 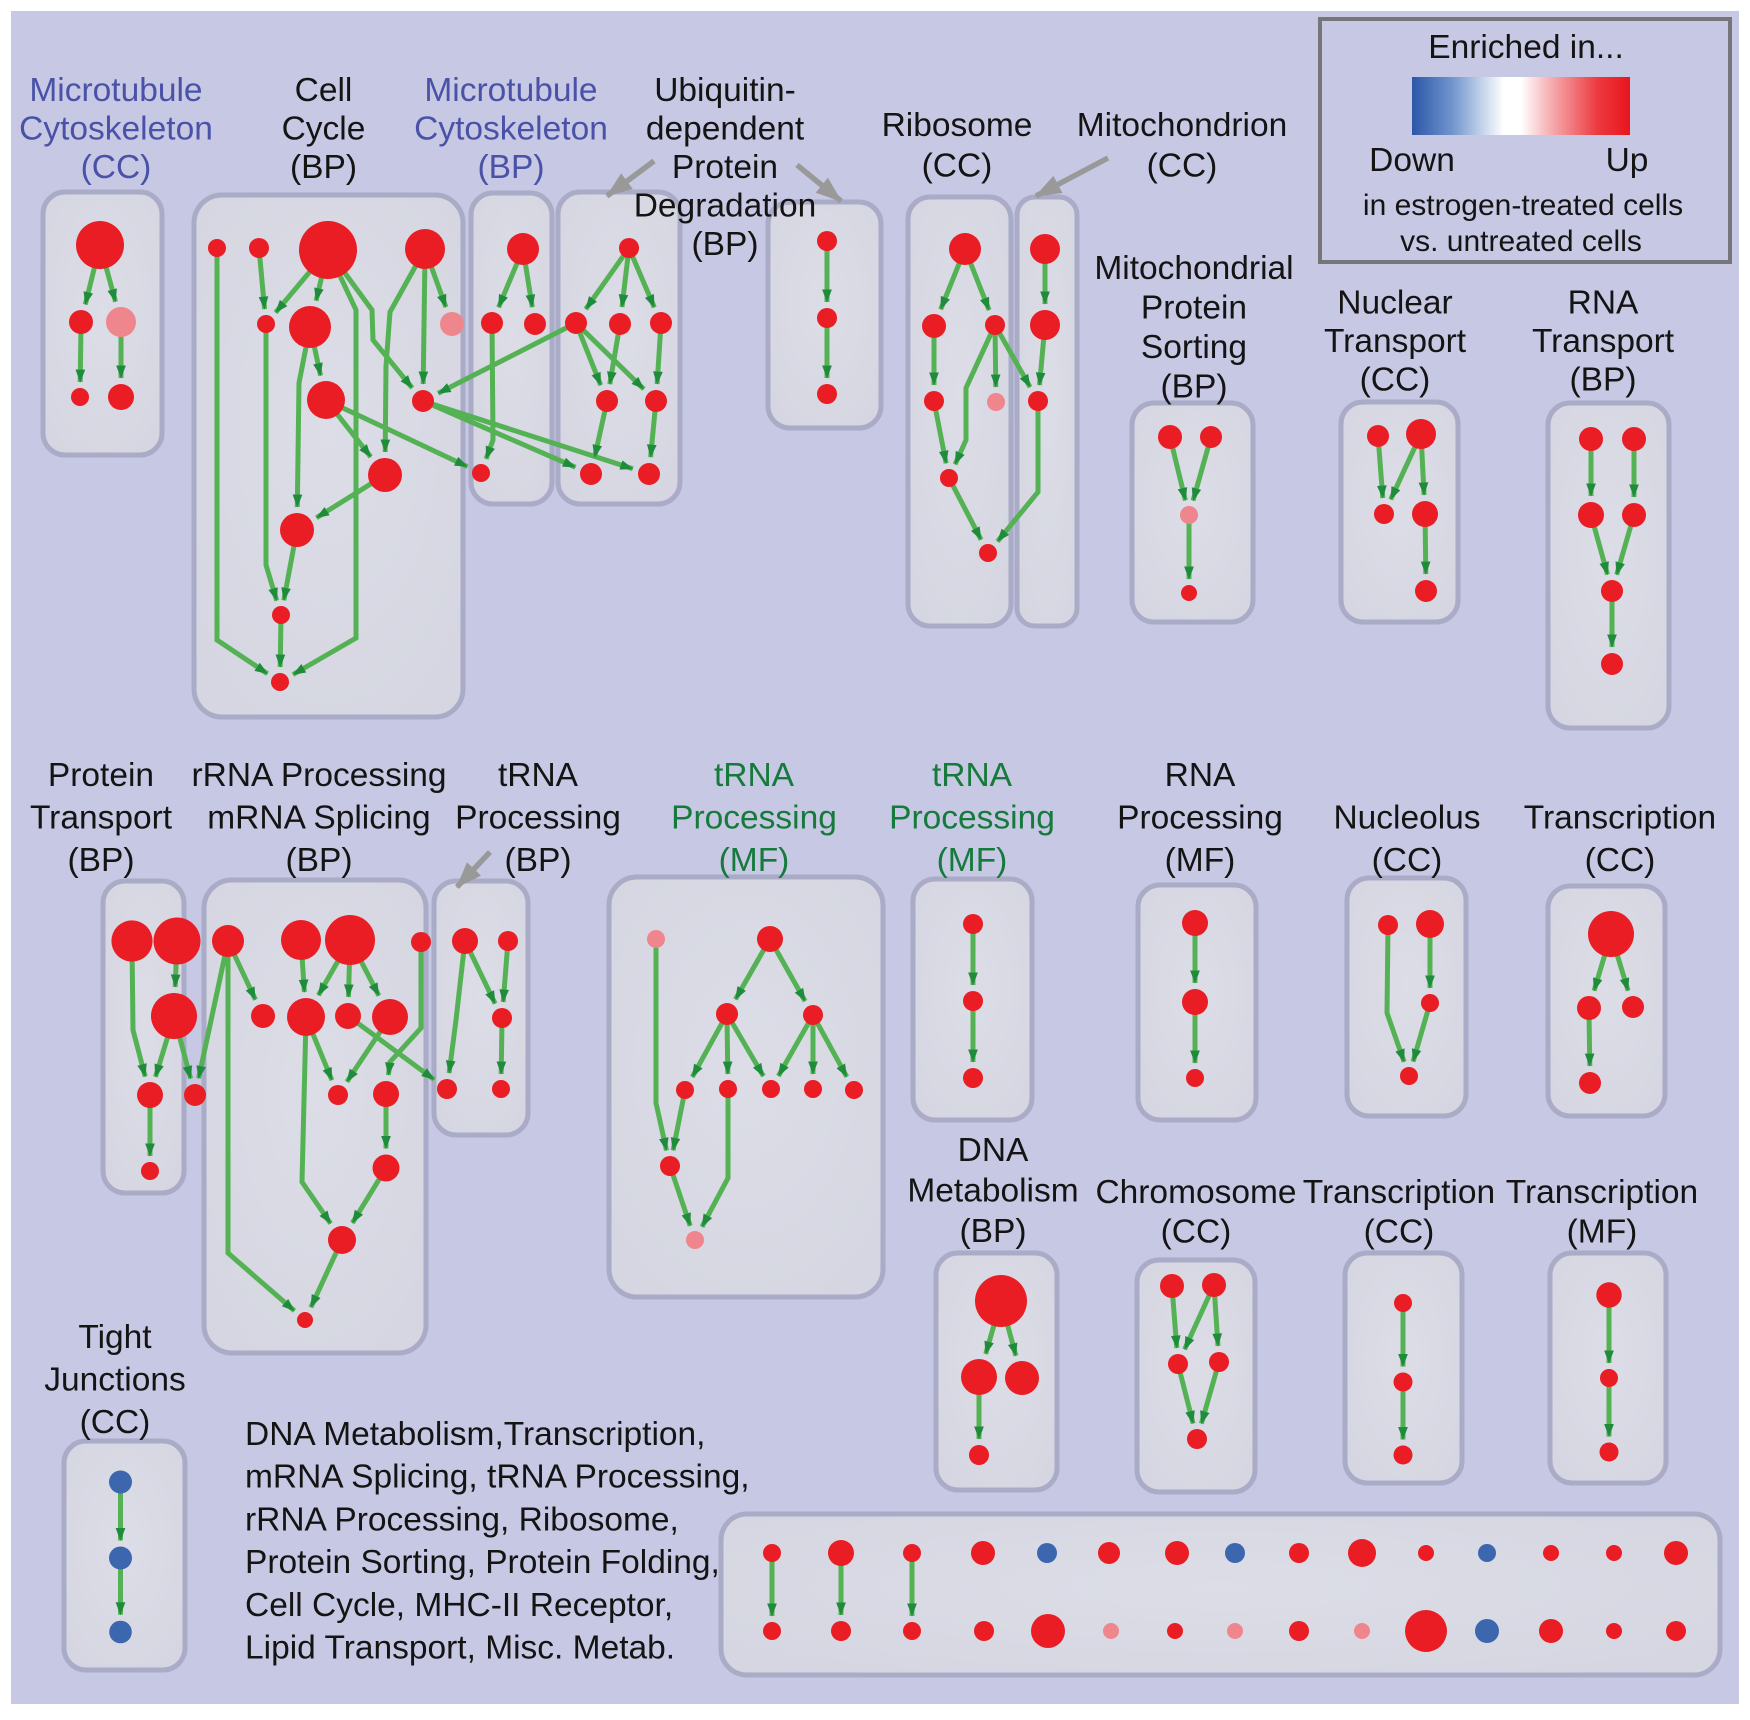 What do you see at coordinates (318, 775) in the screenshot?
I see `svg-text: rRNA Processing` at bounding box center [318, 775].